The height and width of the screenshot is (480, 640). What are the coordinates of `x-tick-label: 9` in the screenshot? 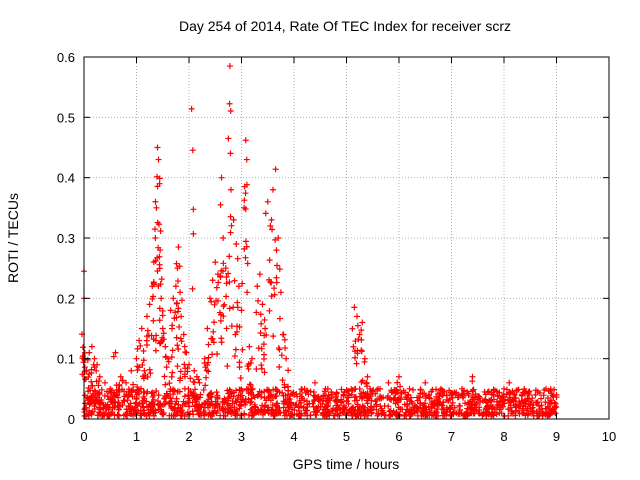 It's located at (556, 436).